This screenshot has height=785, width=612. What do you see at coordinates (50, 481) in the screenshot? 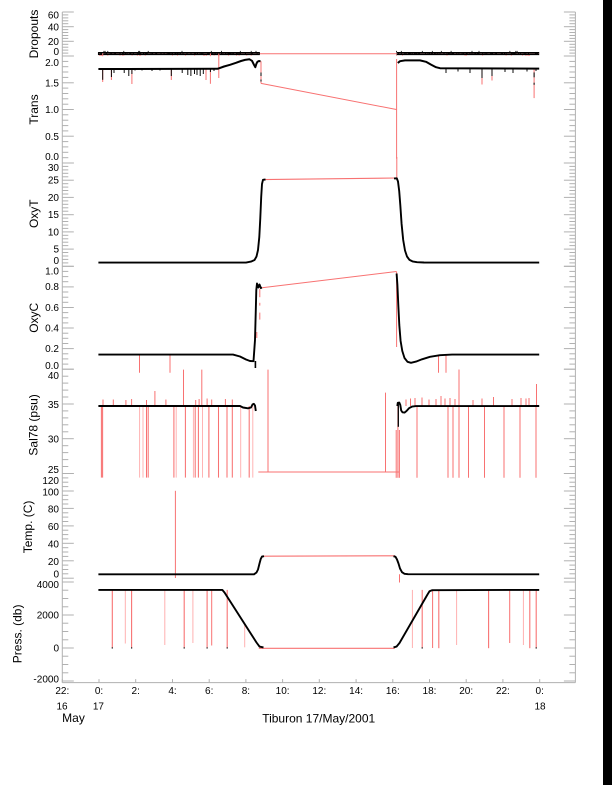
I see `svg-text: 120` at bounding box center [50, 481].